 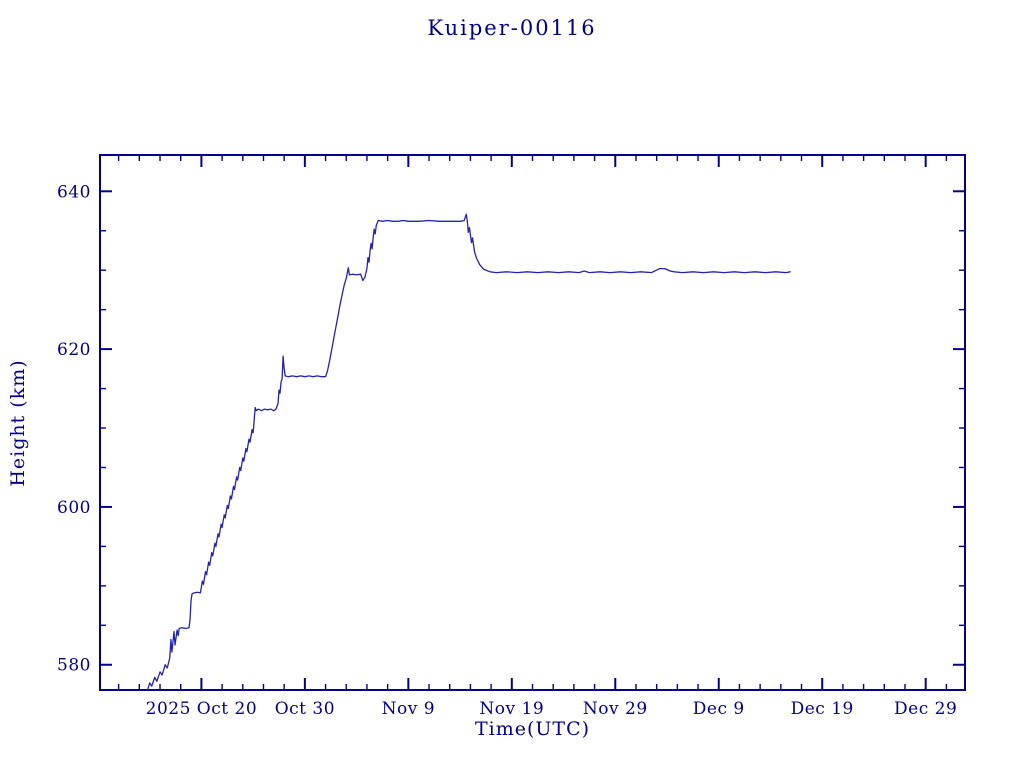 What do you see at coordinates (822, 709) in the screenshot?
I see `svg-text: Dec 19` at bounding box center [822, 709].